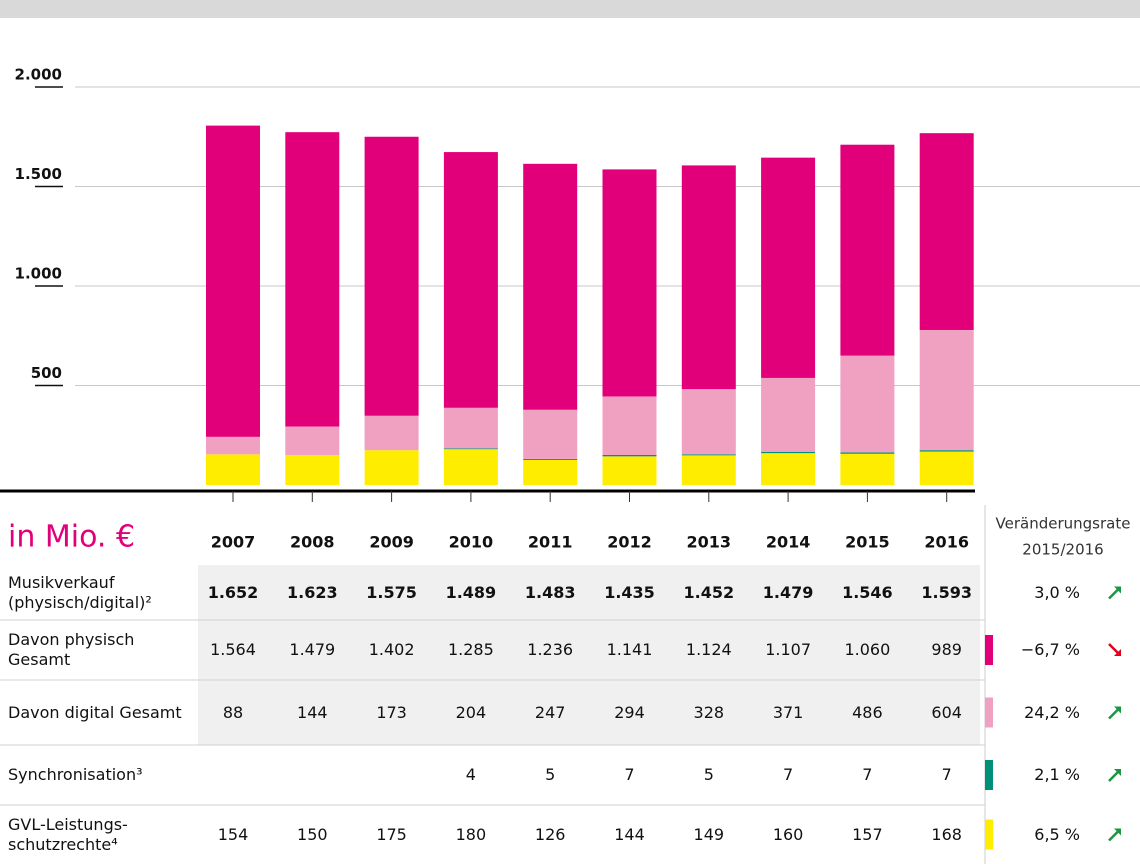 The width and height of the screenshot is (1140, 864). What do you see at coordinates (1057, 592) in the screenshot?
I see `change-value: 3,0 %` at bounding box center [1057, 592].